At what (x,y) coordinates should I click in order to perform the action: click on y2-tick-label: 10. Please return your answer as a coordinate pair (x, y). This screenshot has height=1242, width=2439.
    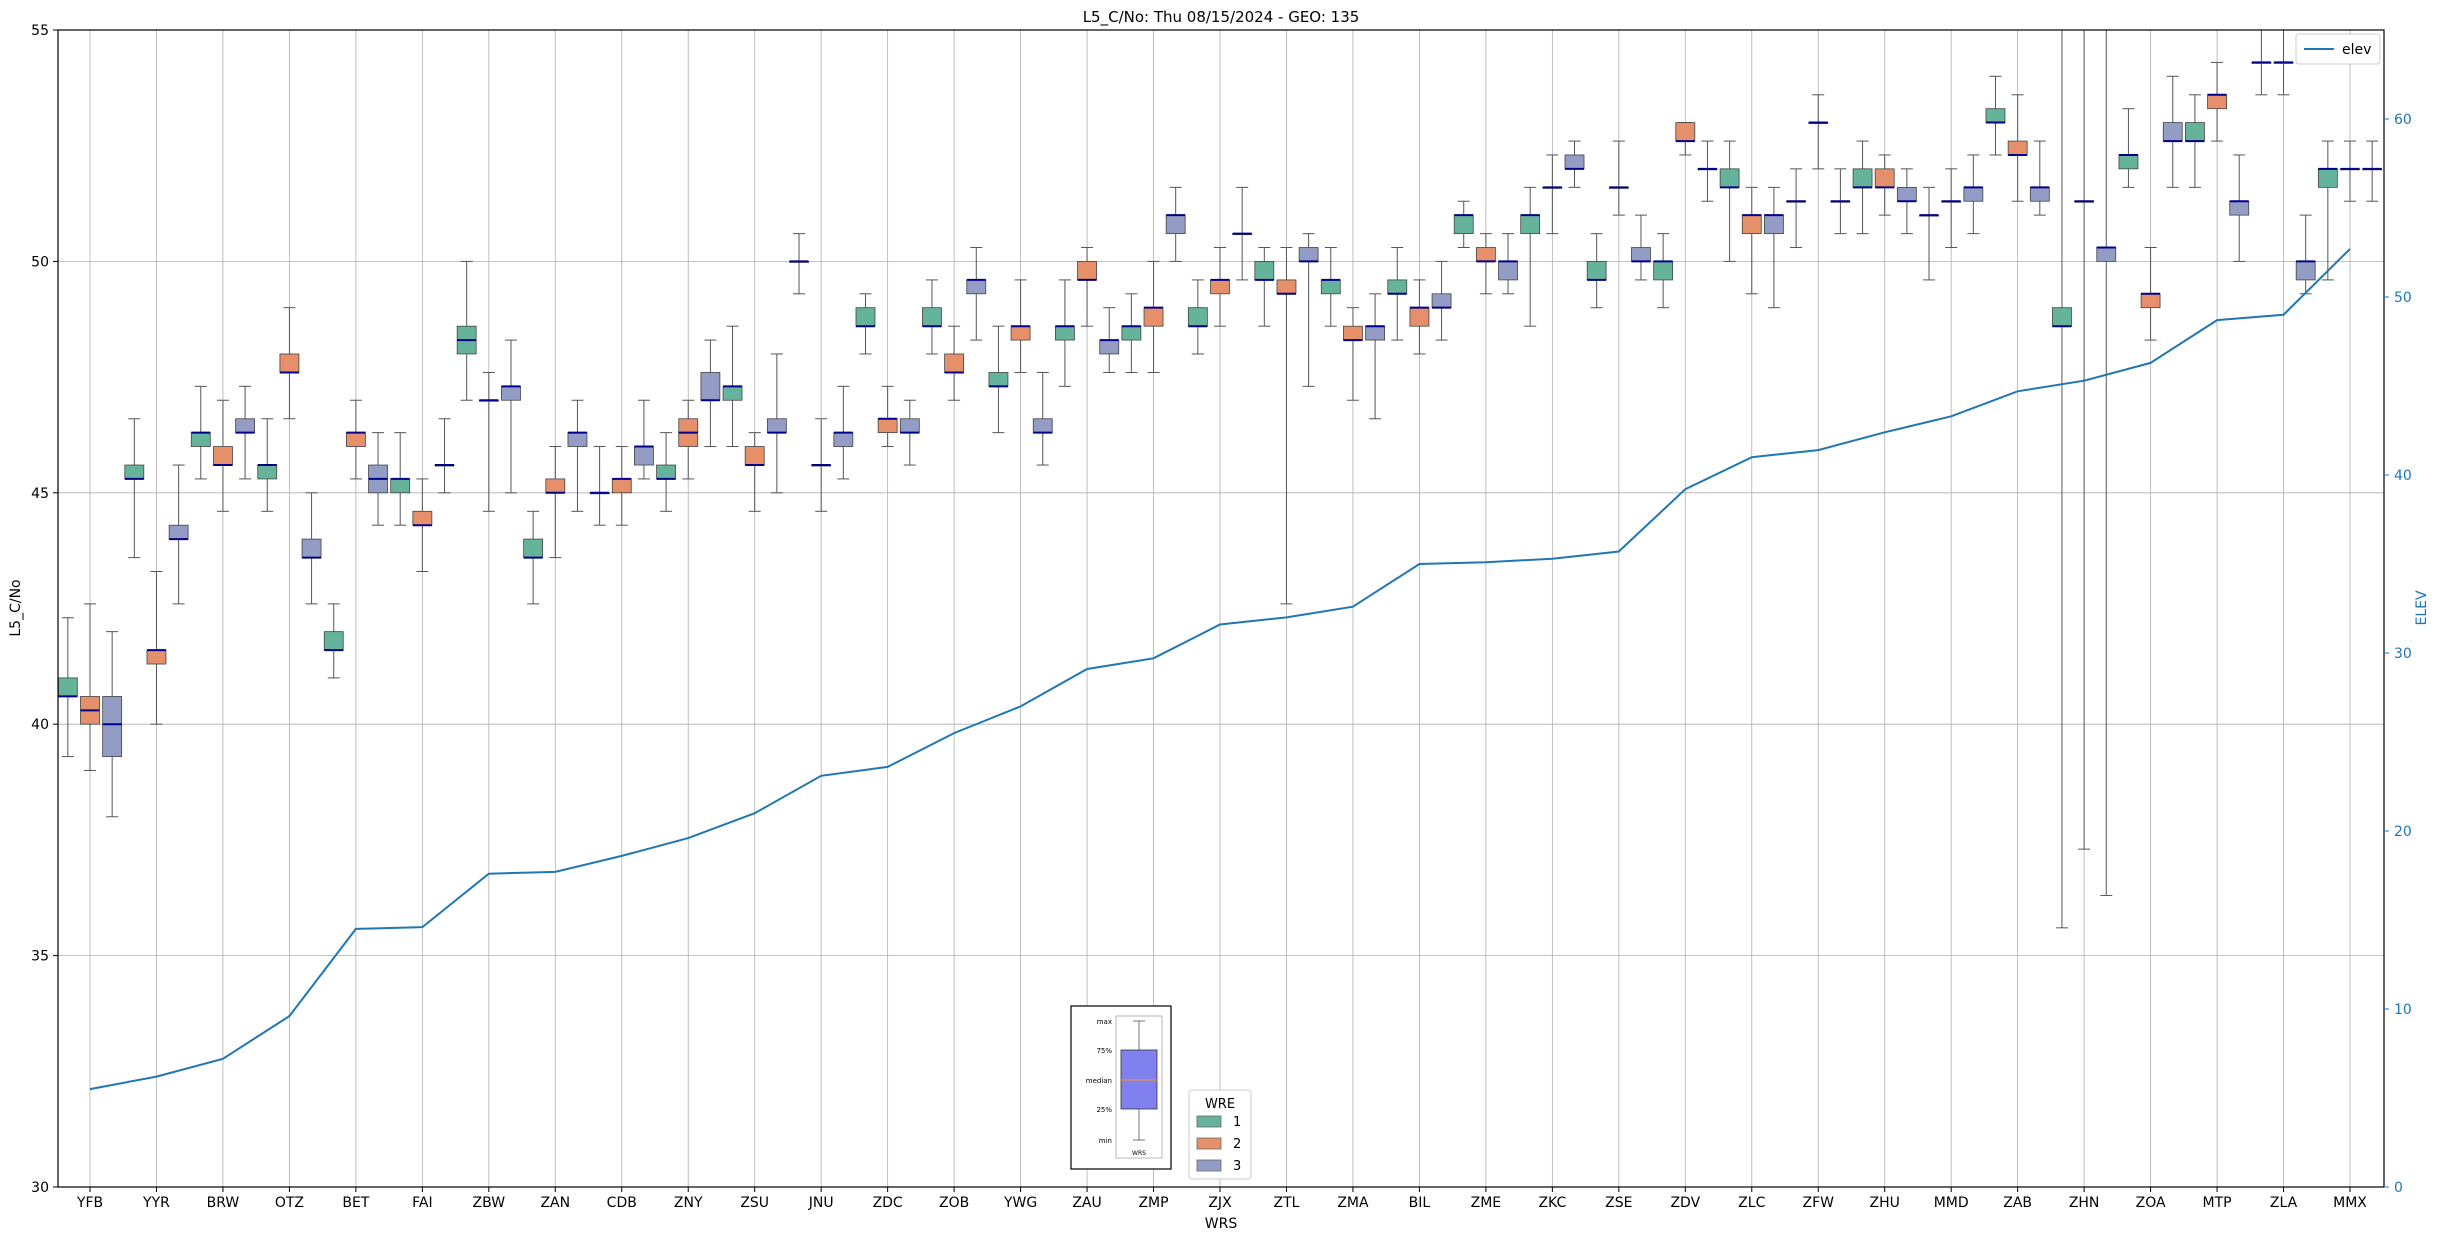
    Looking at the image, I should click on (2403, 1010).